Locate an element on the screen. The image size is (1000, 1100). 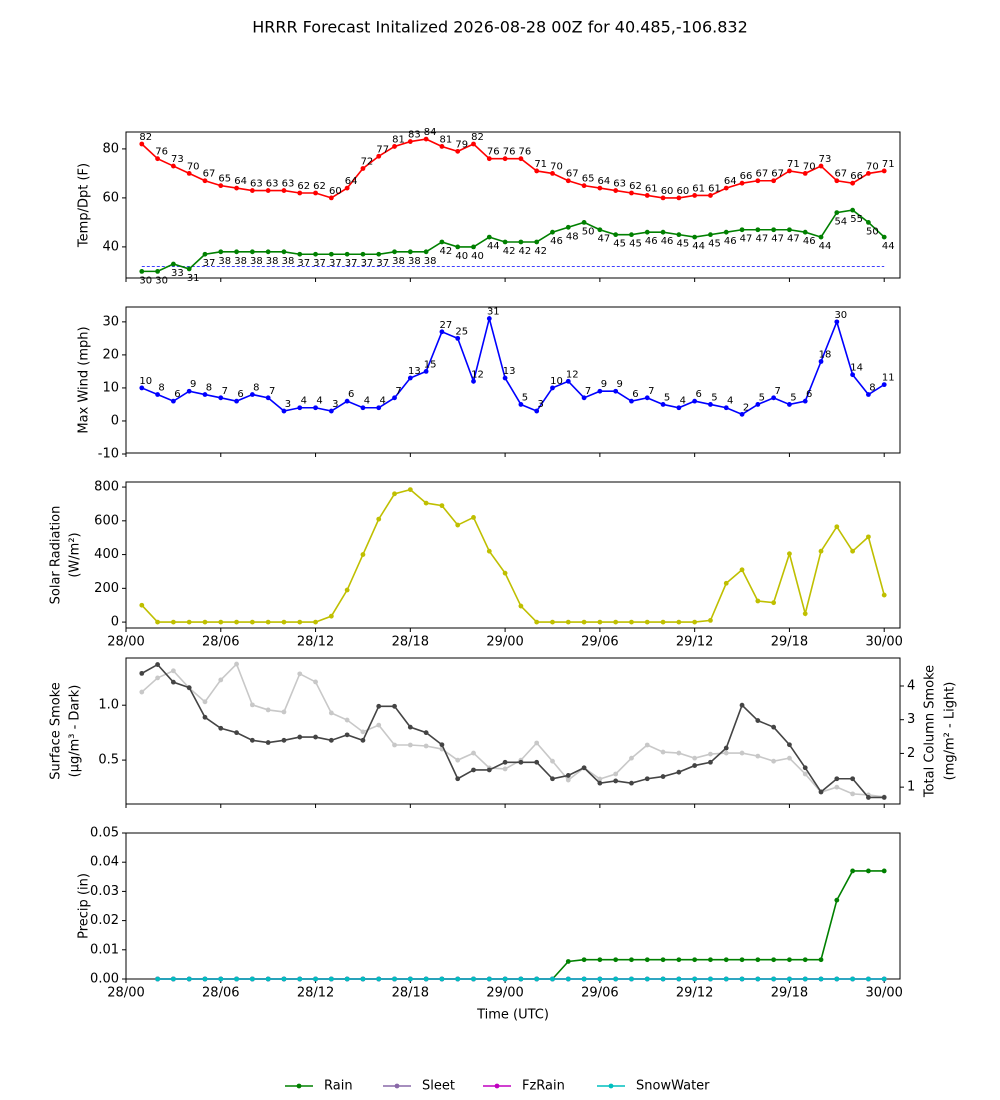
data-label: 6 is located at coordinates (177, 394).